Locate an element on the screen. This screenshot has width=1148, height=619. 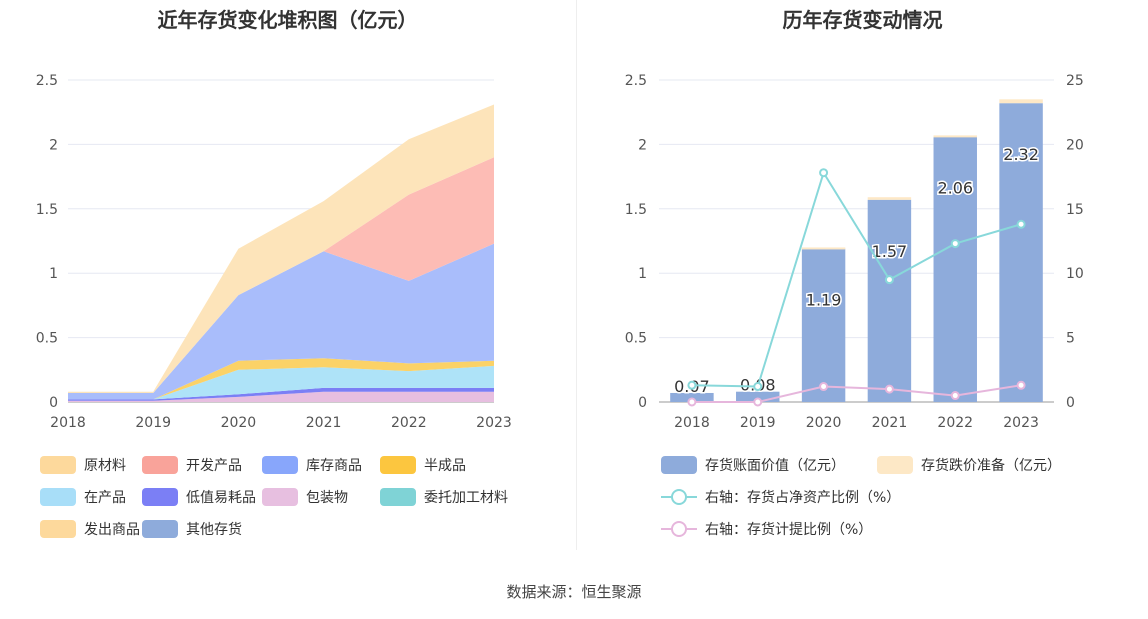
y2-tick-label: 20 is located at coordinates (1075, 145).